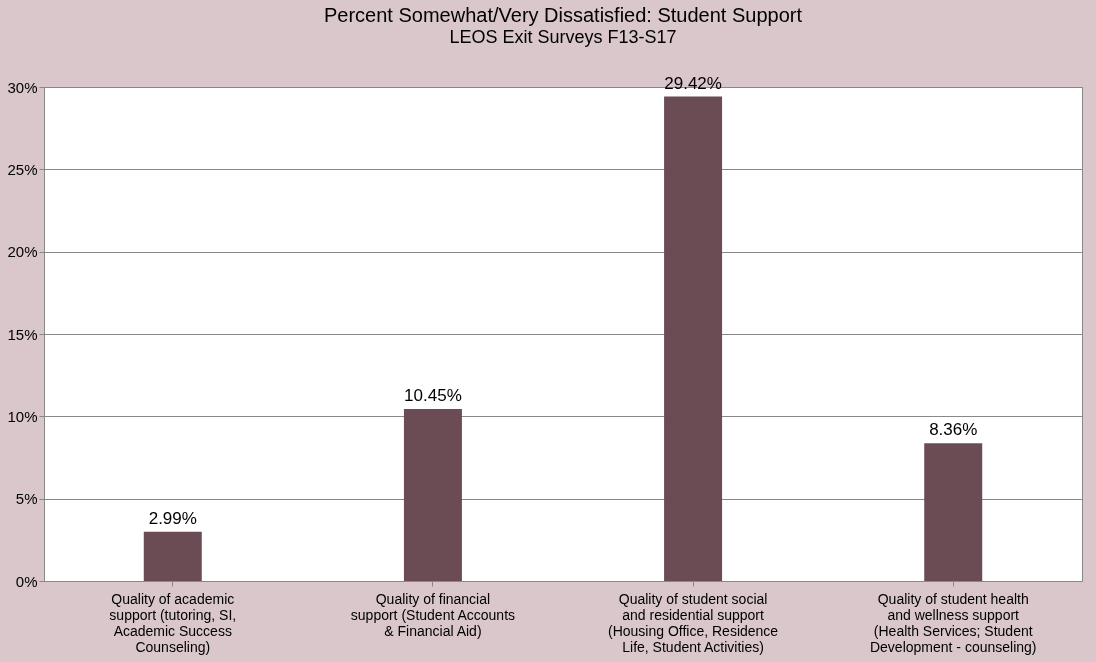 The image size is (1096, 662). I want to click on x-tick-label: Quality of student social and residential support (Housing Office, Residence Life, Student Activities), so click(693, 622).